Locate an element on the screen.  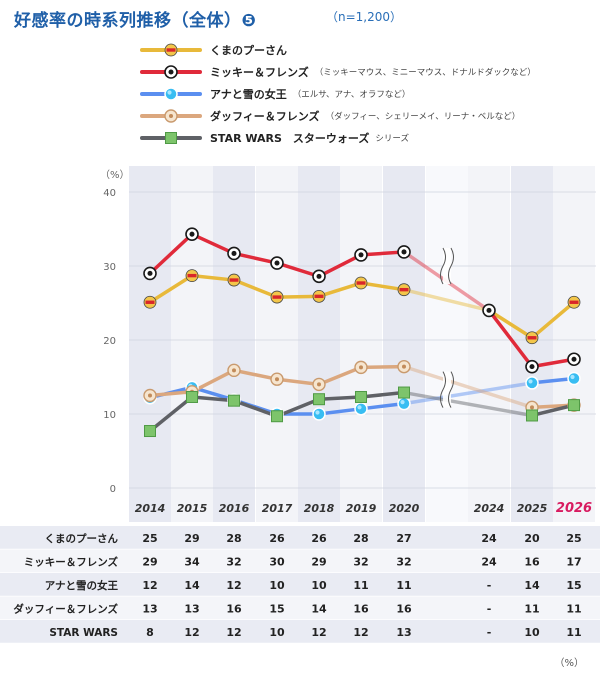
legend-label: アナと雪の女王 is located at coordinates (248, 94).